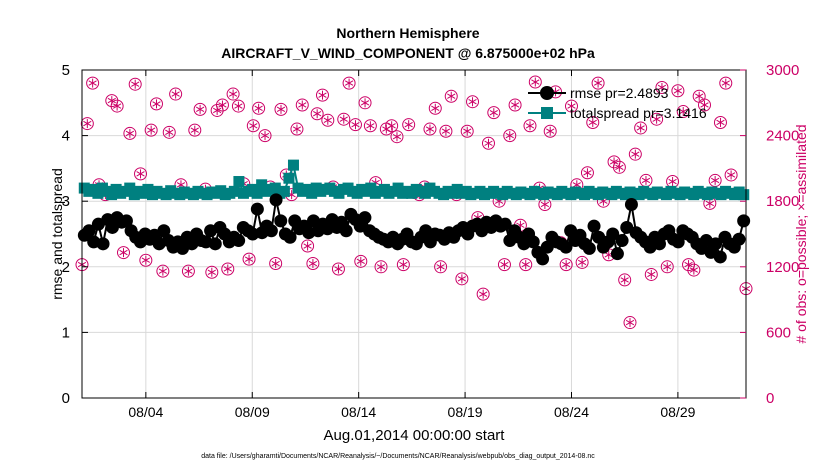 This screenshot has height=470, width=830. Describe the element at coordinates (547, 113) in the screenshot. I see `legend-spread-marker` at that location.